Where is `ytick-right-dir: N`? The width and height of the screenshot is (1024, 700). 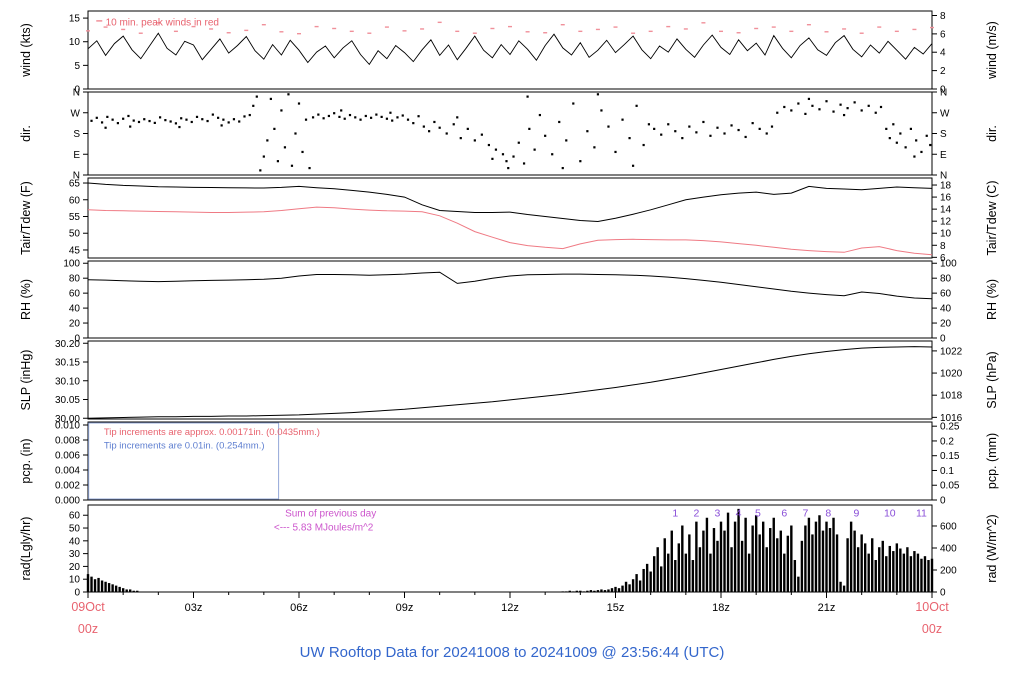
ytick-right-dir: N is located at coordinates (943, 93).